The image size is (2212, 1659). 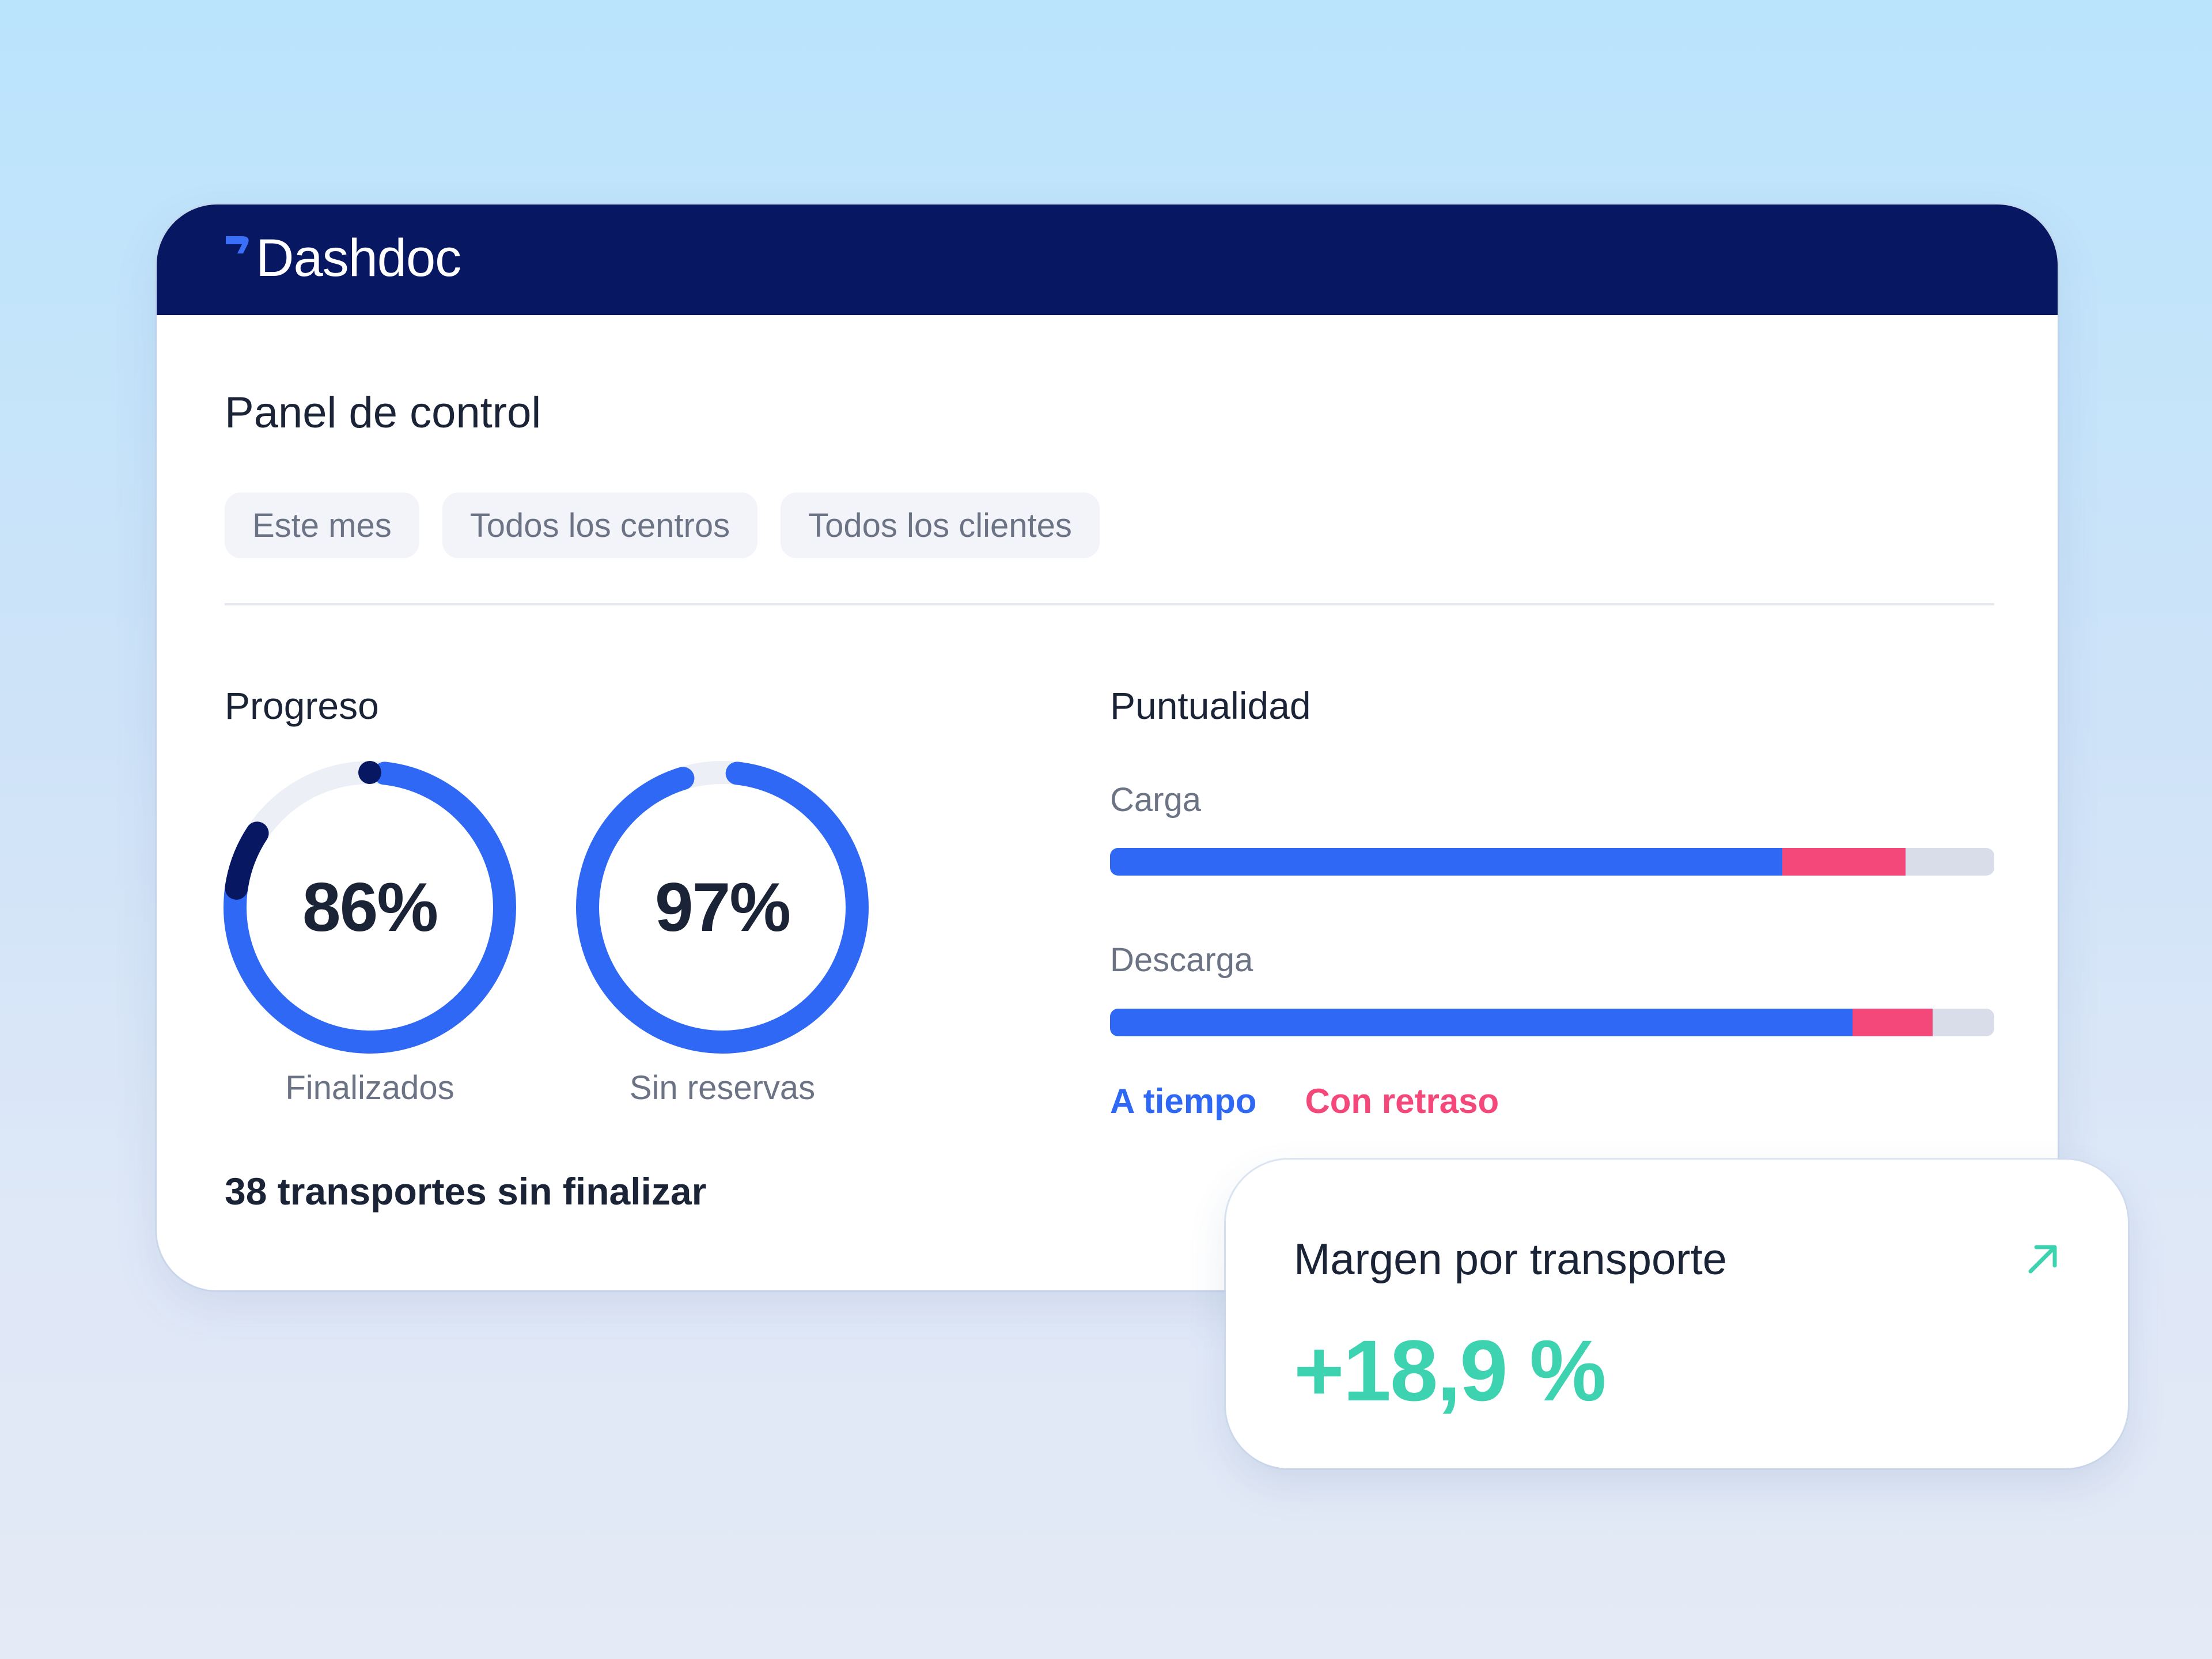 I want to click on margin-title: Margen por transporte, so click(x=1510, y=1259).